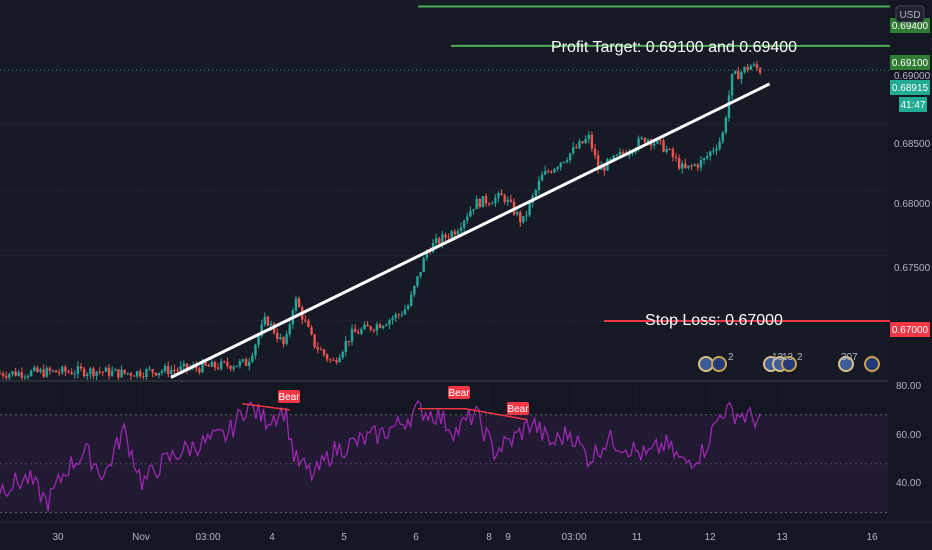  I want to click on time-tick: 11, so click(637, 537).